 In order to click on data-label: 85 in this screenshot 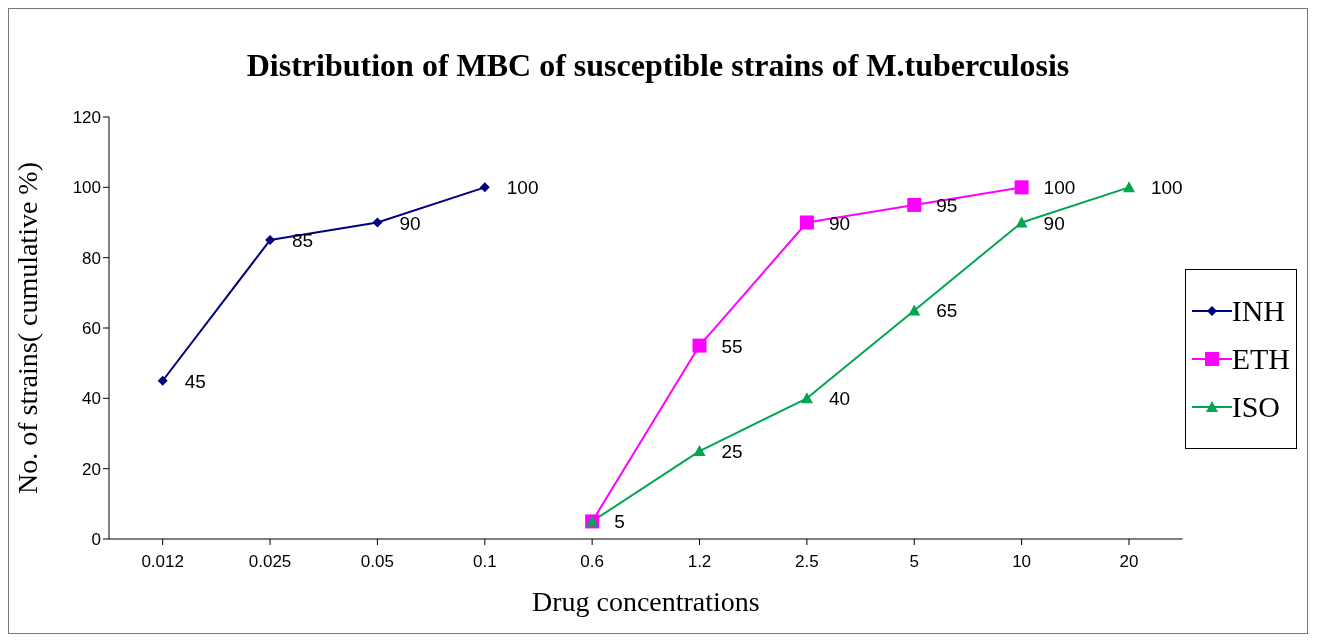, I will do `click(303, 241)`.